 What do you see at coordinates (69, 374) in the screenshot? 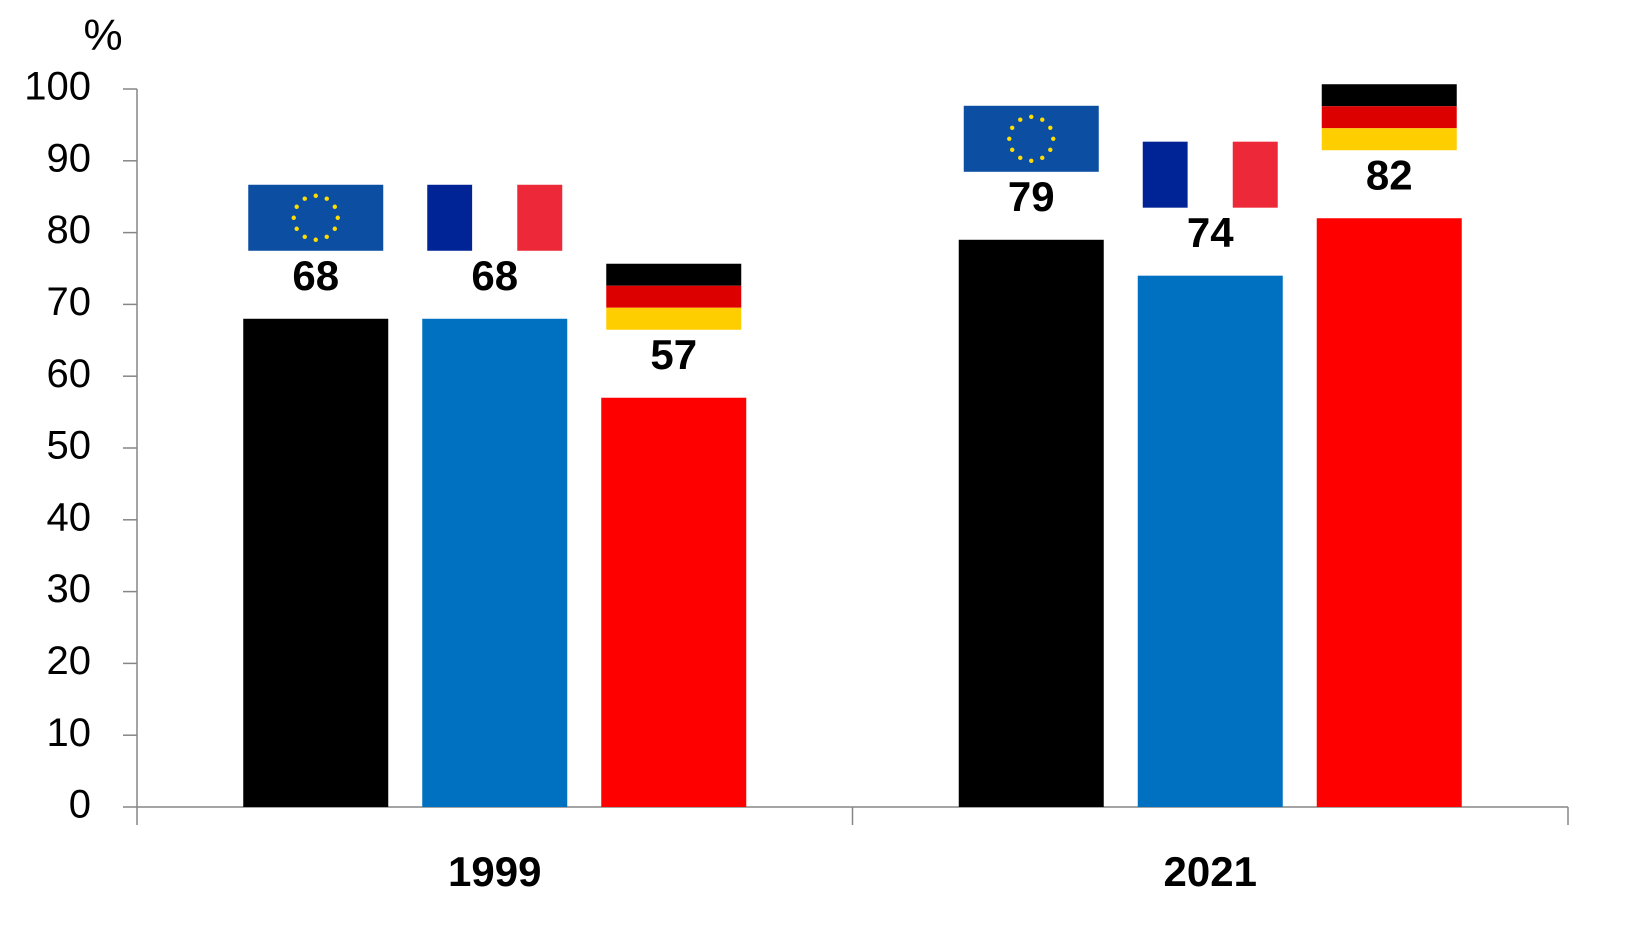
I see `y-tick-label: 60` at bounding box center [69, 374].